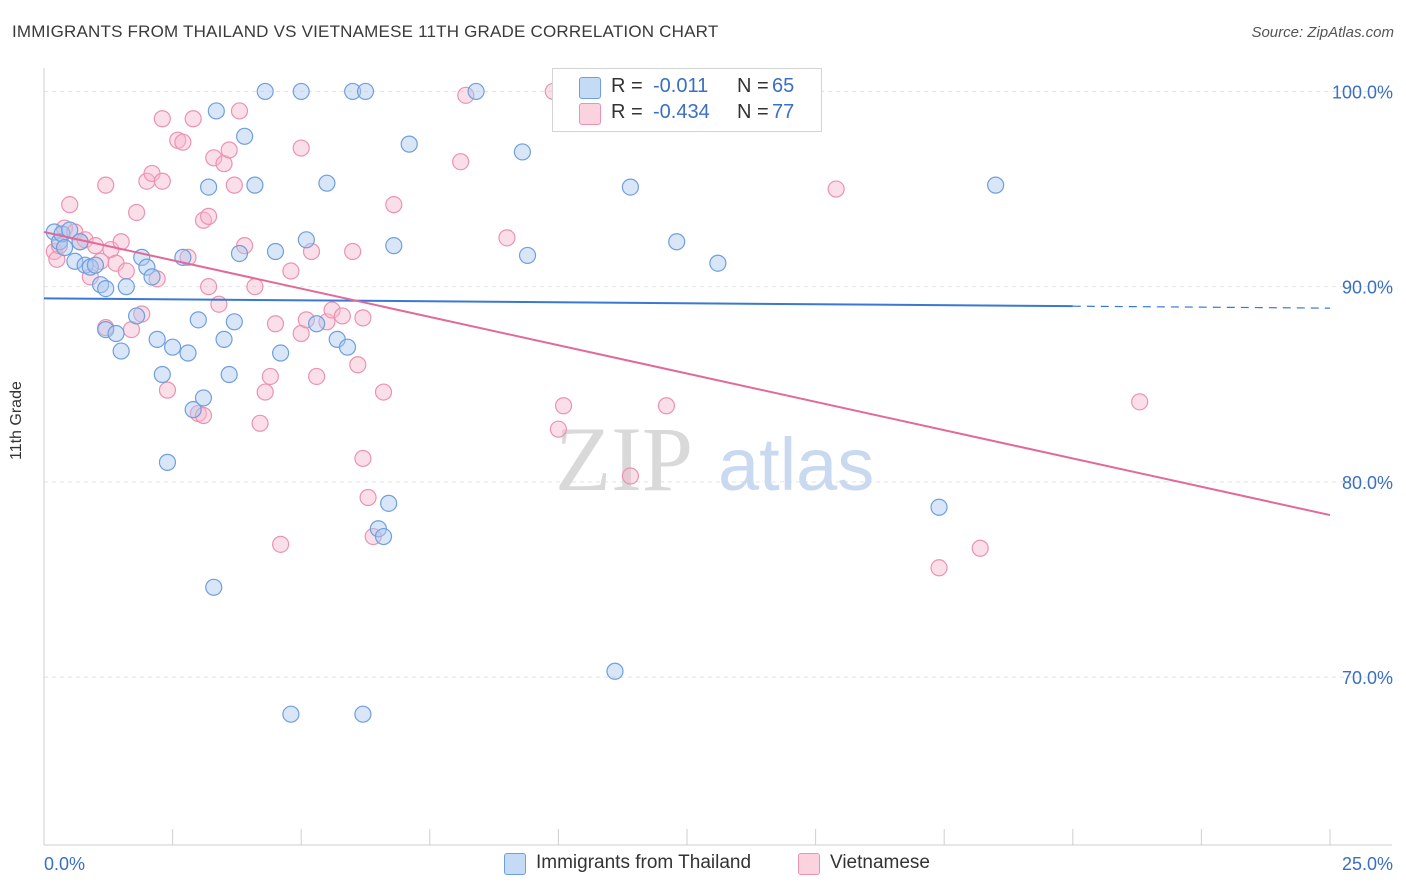 The image size is (1406, 892). What do you see at coordinates (1322, 32) in the screenshot?
I see `source-label: Source: ZipAtlas.com` at bounding box center [1322, 32].